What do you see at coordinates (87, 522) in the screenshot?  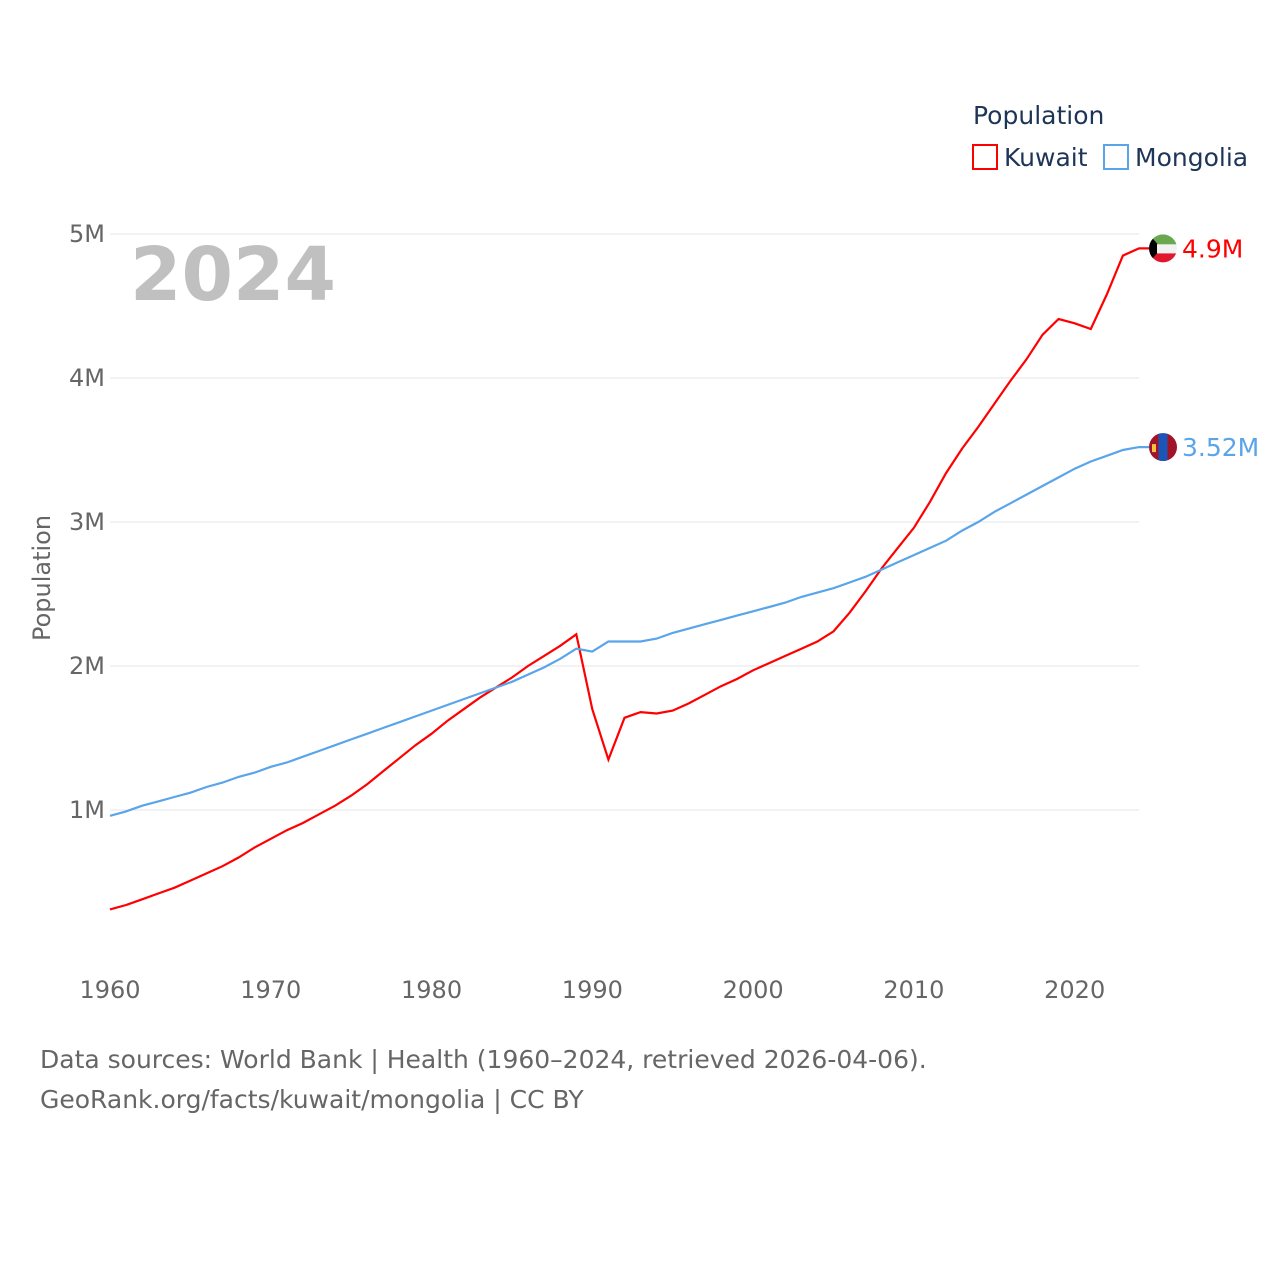 I see `y-tick-label: 3M` at bounding box center [87, 522].